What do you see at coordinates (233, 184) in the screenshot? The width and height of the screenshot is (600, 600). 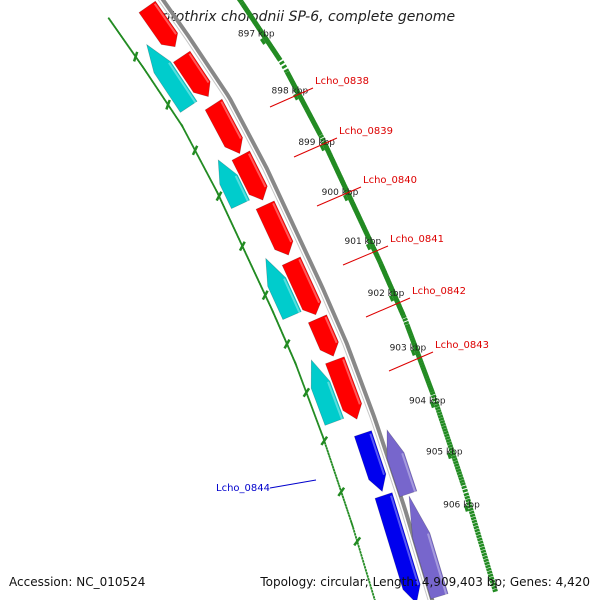 I see `cds-reverse-arrow` at bounding box center [233, 184].